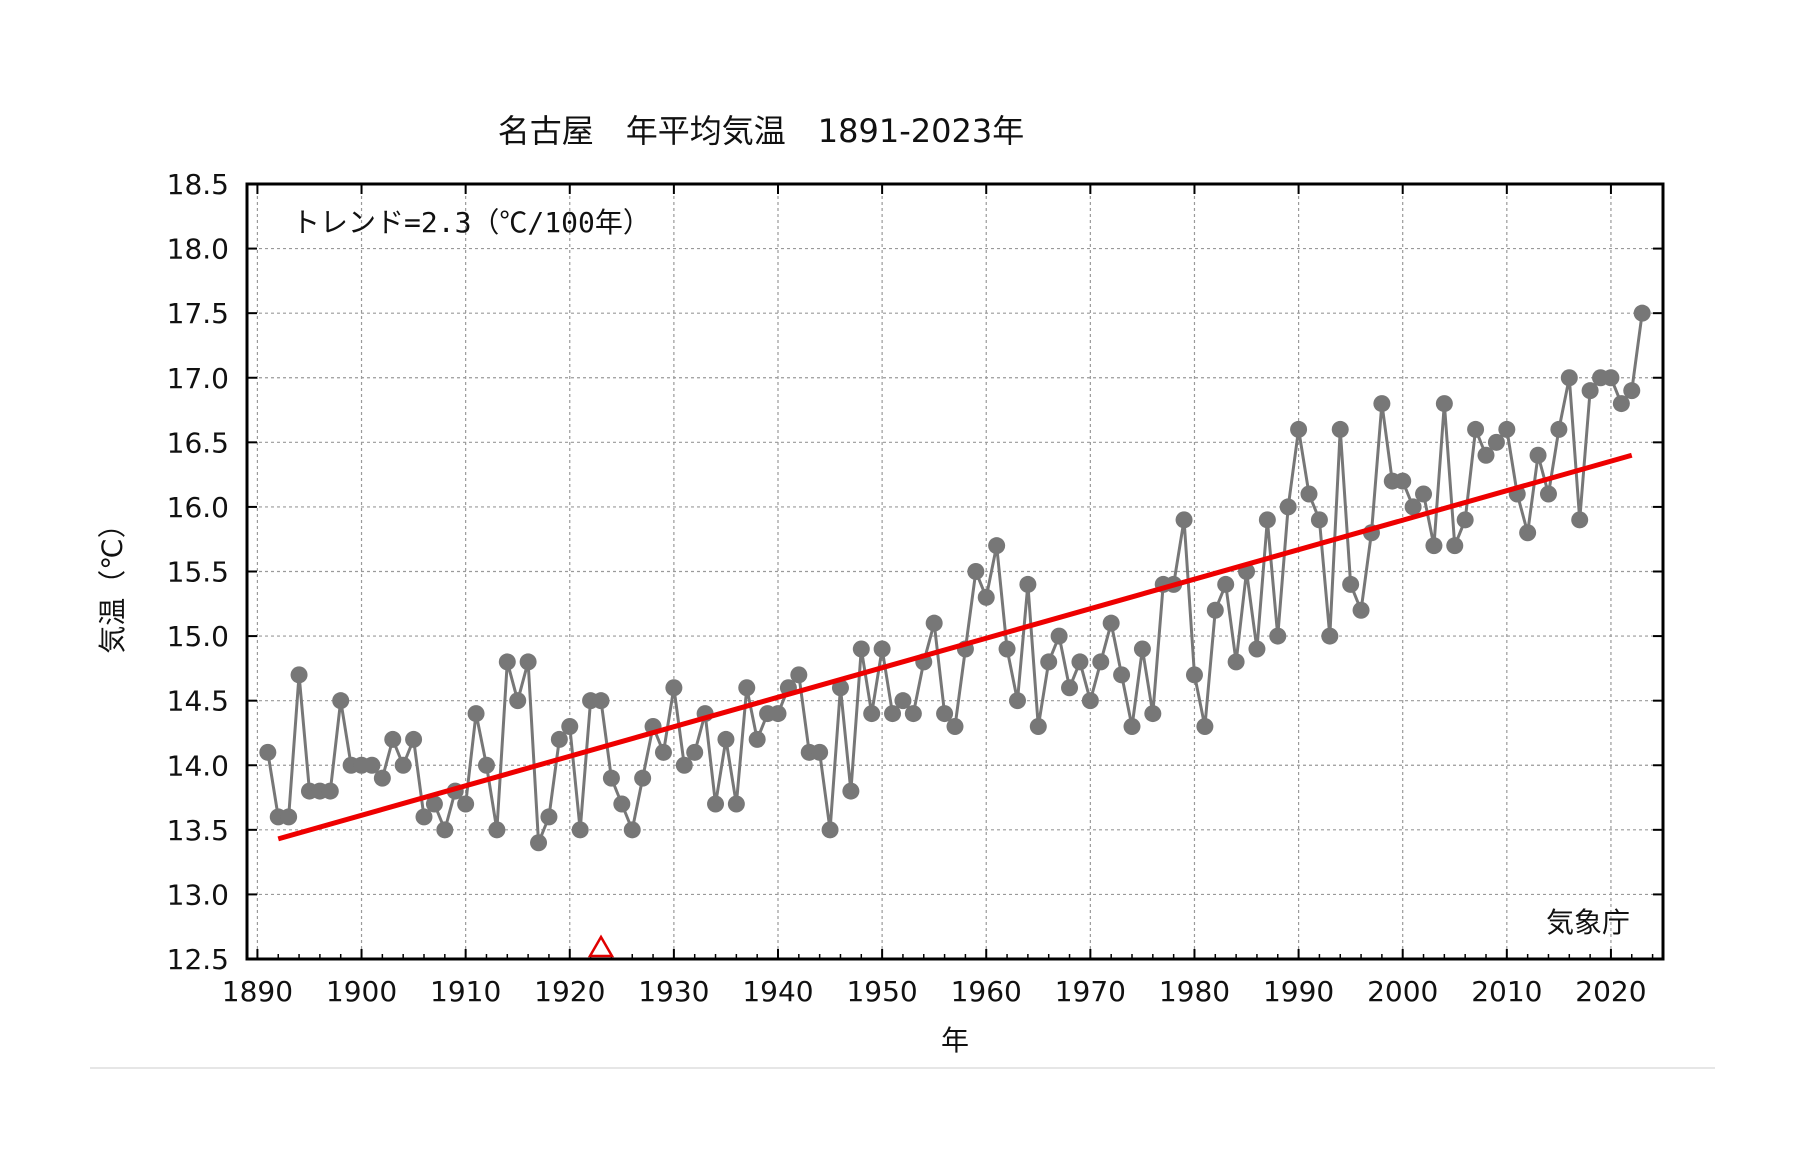 The width and height of the screenshot is (1800, 1155). Describe the element at coordinates (198, 184) in the screenshot. I see `y-tick-label: 18.5` at that location.